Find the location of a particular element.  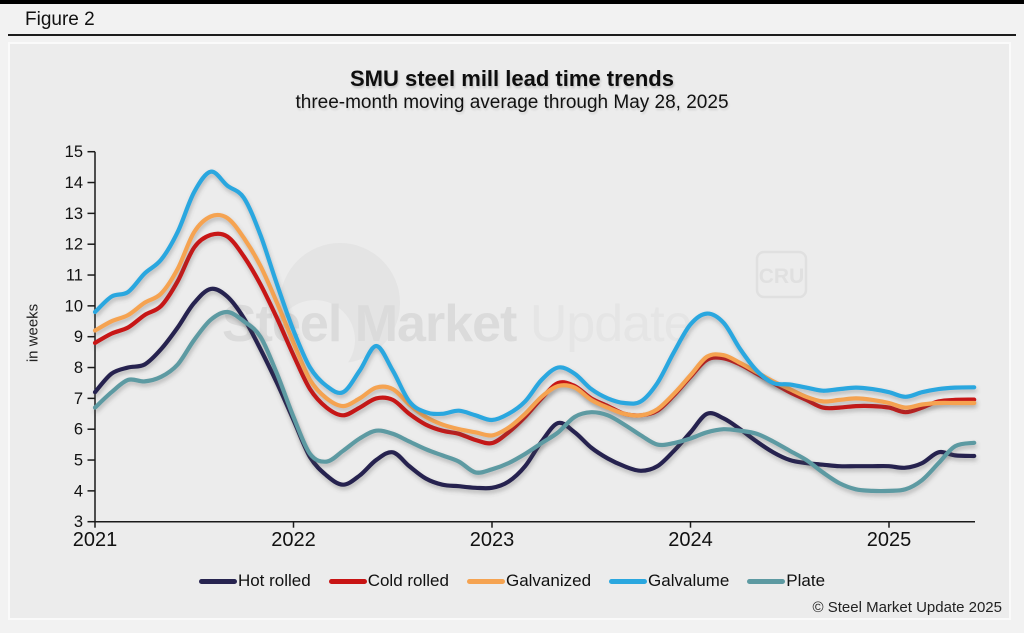

legend-item-hot-rolled: Hot rolled is located at coordinates (254, 581).